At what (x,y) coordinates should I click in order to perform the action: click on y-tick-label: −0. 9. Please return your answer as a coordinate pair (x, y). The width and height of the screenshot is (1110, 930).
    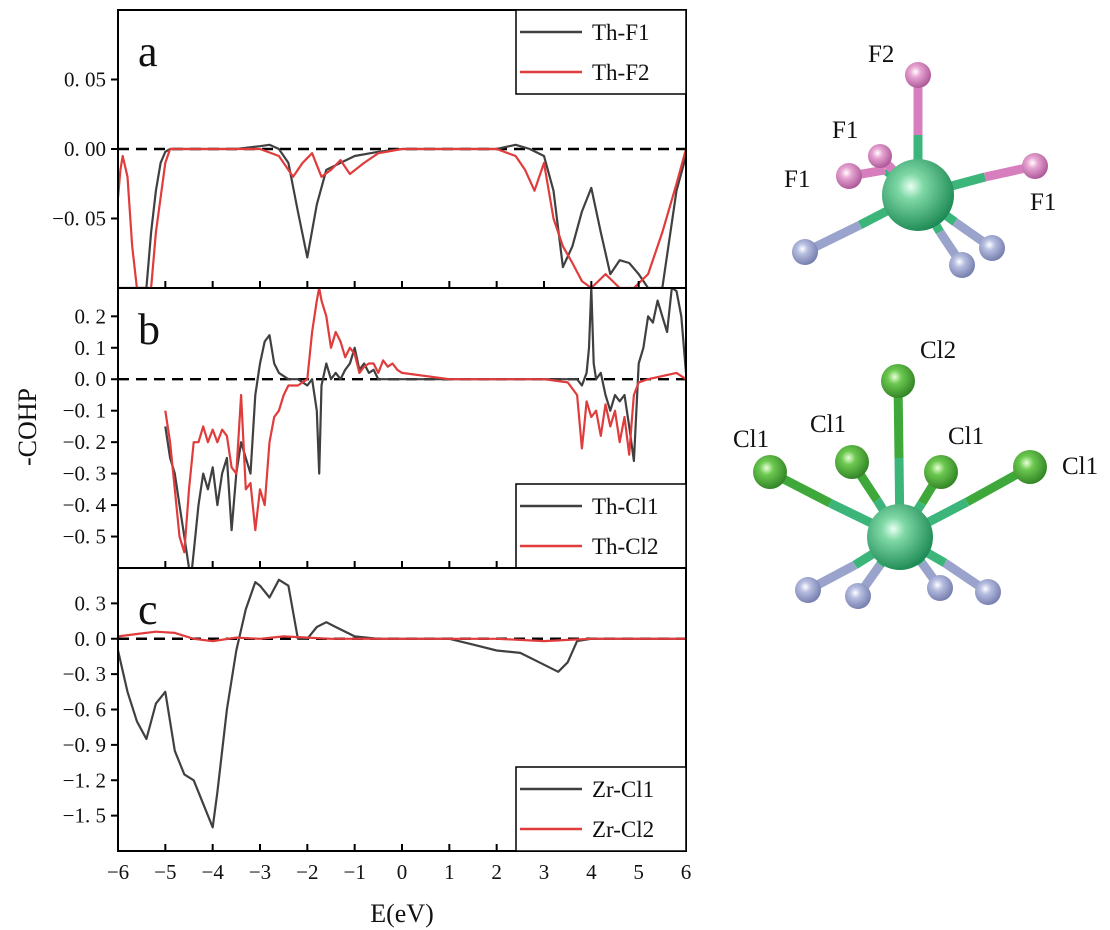
    Looking at the image, I should click on (84, 745).